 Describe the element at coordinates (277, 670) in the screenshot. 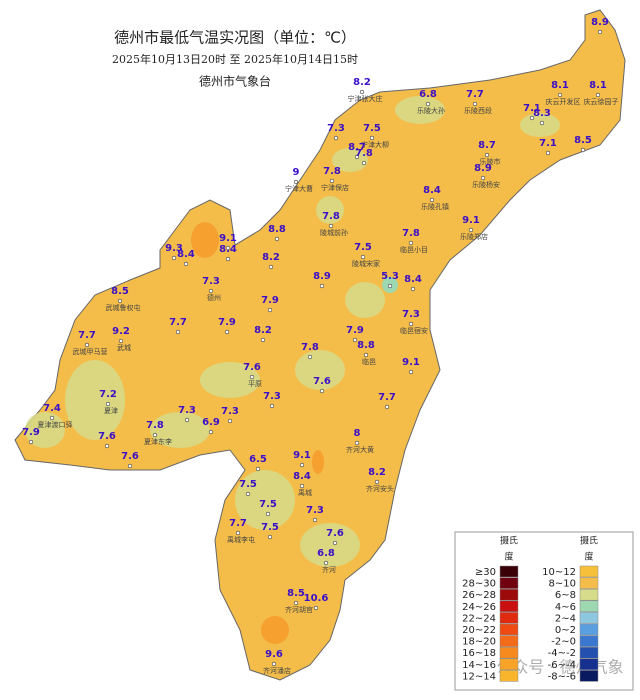

I see `station-name: 齐河潘店` at that location.